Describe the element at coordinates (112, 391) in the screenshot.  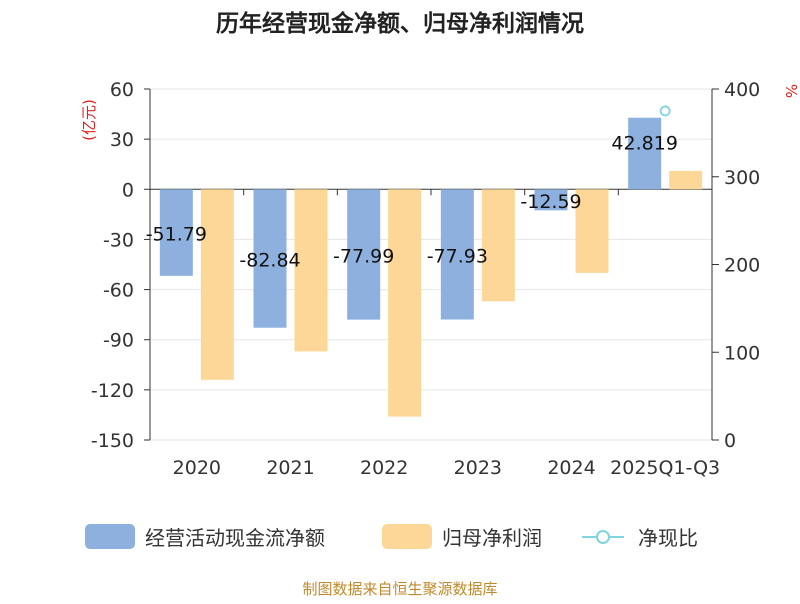
I see `left-tick-label: -120` at that location.